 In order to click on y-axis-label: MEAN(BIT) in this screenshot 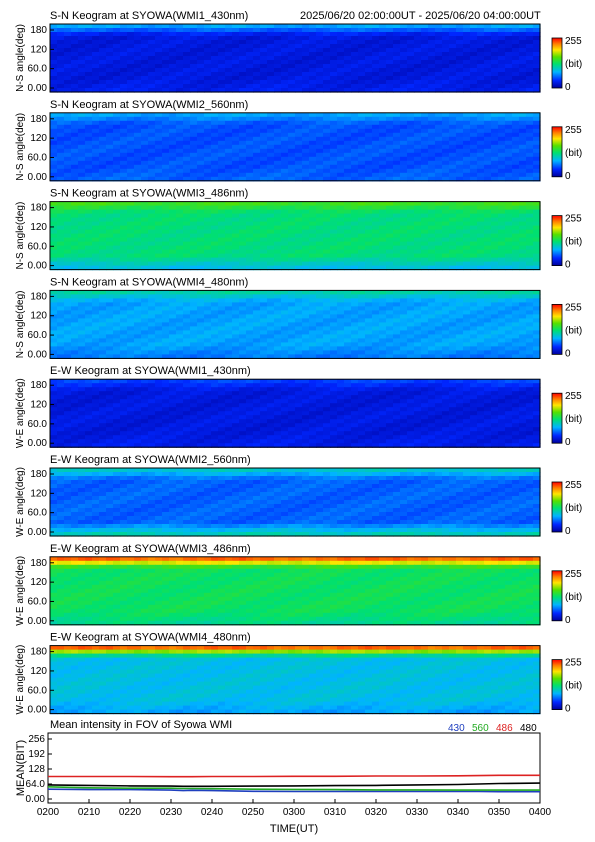, I will do `click(21, 768)`.